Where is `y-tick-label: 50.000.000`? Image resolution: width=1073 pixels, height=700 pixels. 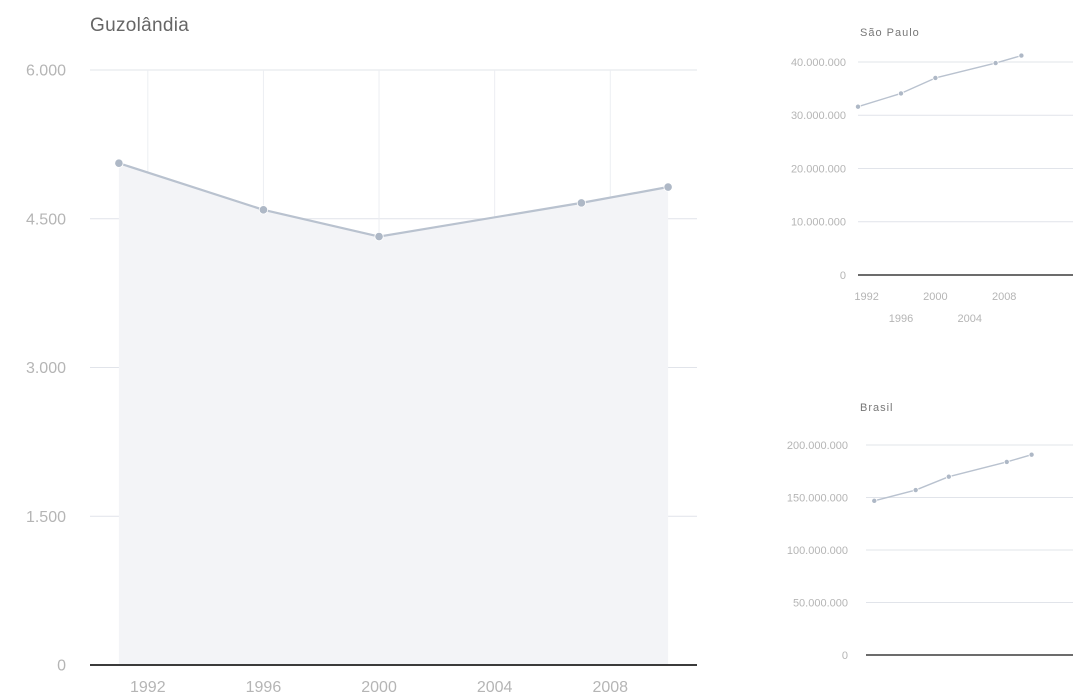
y-tick-label: 50.000.000 is located at coordinates (820, 603).